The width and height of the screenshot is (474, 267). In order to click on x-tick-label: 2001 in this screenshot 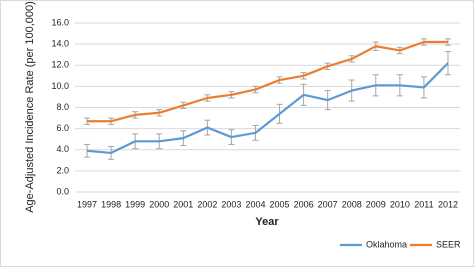, I will do `click(183, 204)`.